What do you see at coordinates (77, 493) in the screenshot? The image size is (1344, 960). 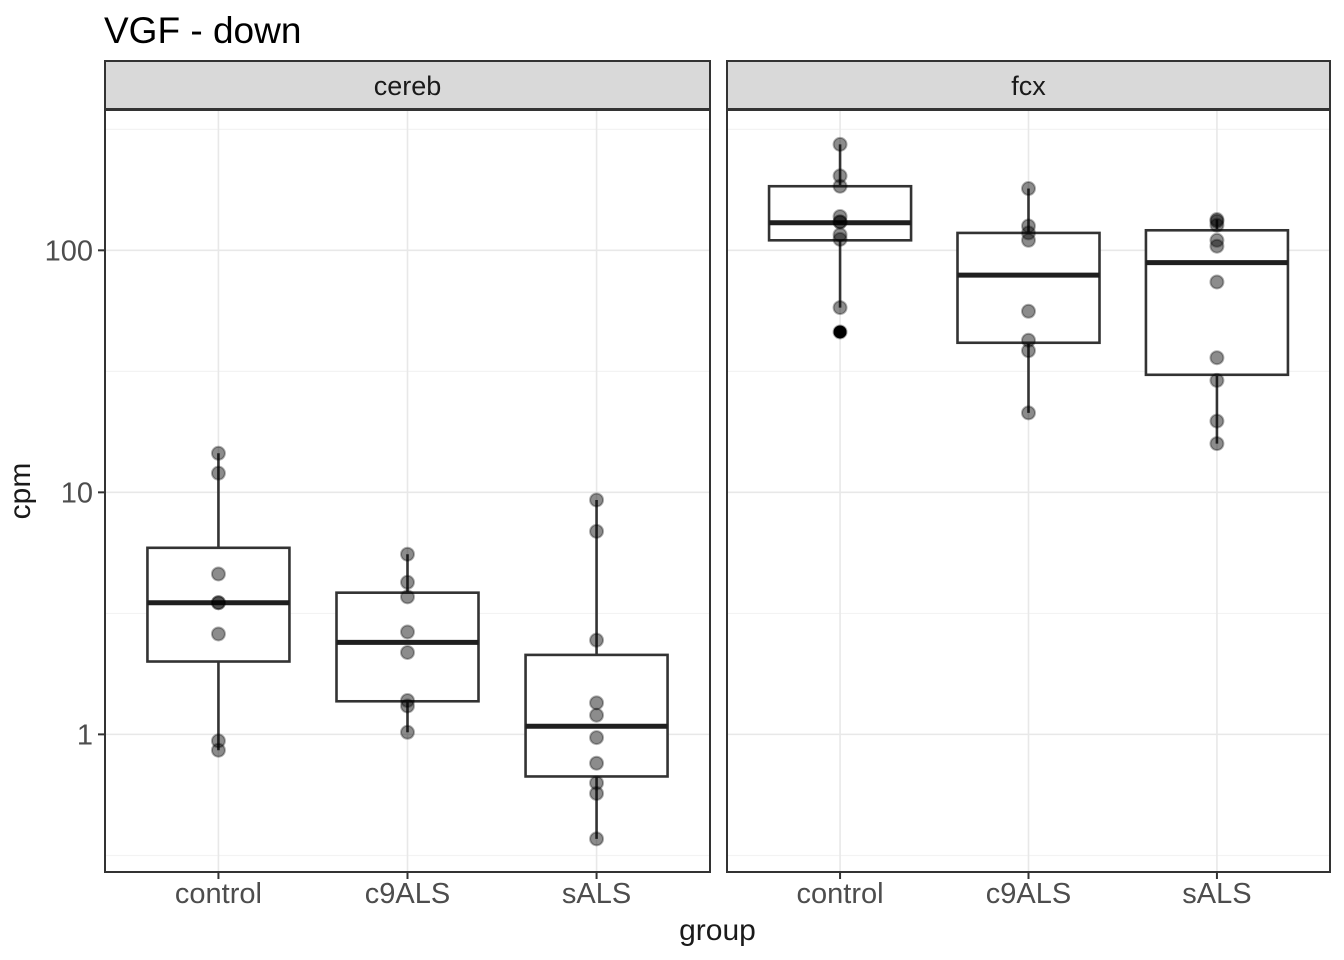 I see `y-tick-label: 10` at bounding box center [77, 493].